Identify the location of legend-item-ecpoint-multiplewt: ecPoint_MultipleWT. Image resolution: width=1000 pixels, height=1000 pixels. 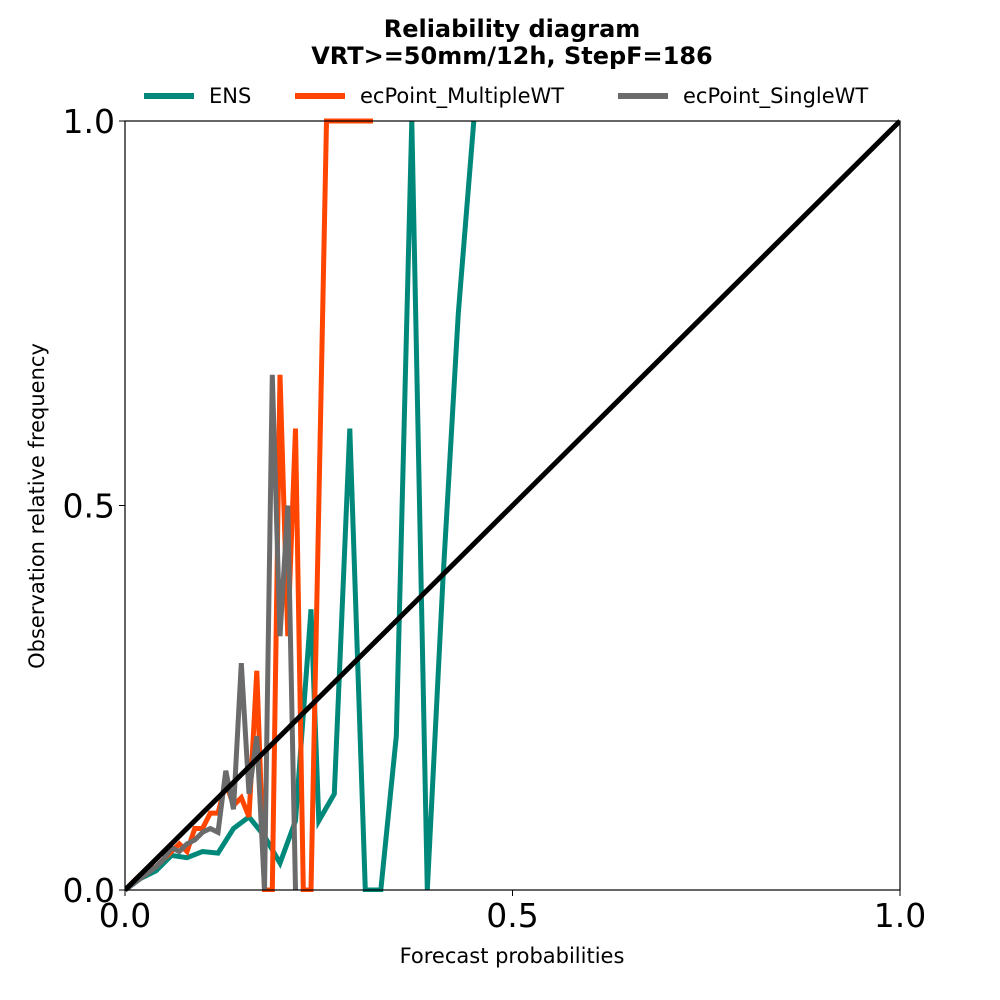
(429, 96).